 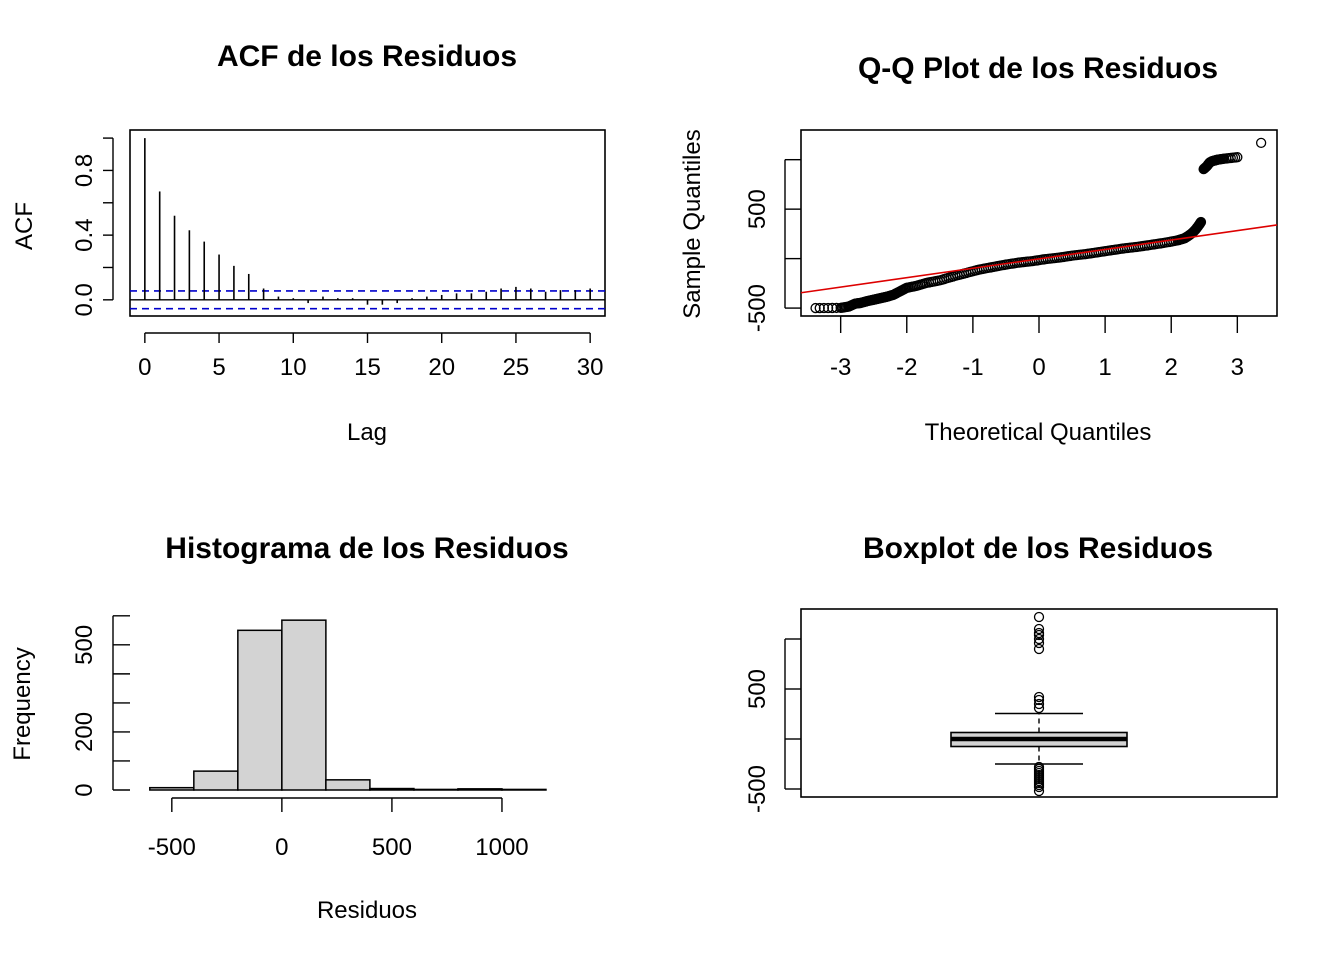 I want to click on qq-x-label: Theoretical Quantiles, so click(x=1038, y=432).